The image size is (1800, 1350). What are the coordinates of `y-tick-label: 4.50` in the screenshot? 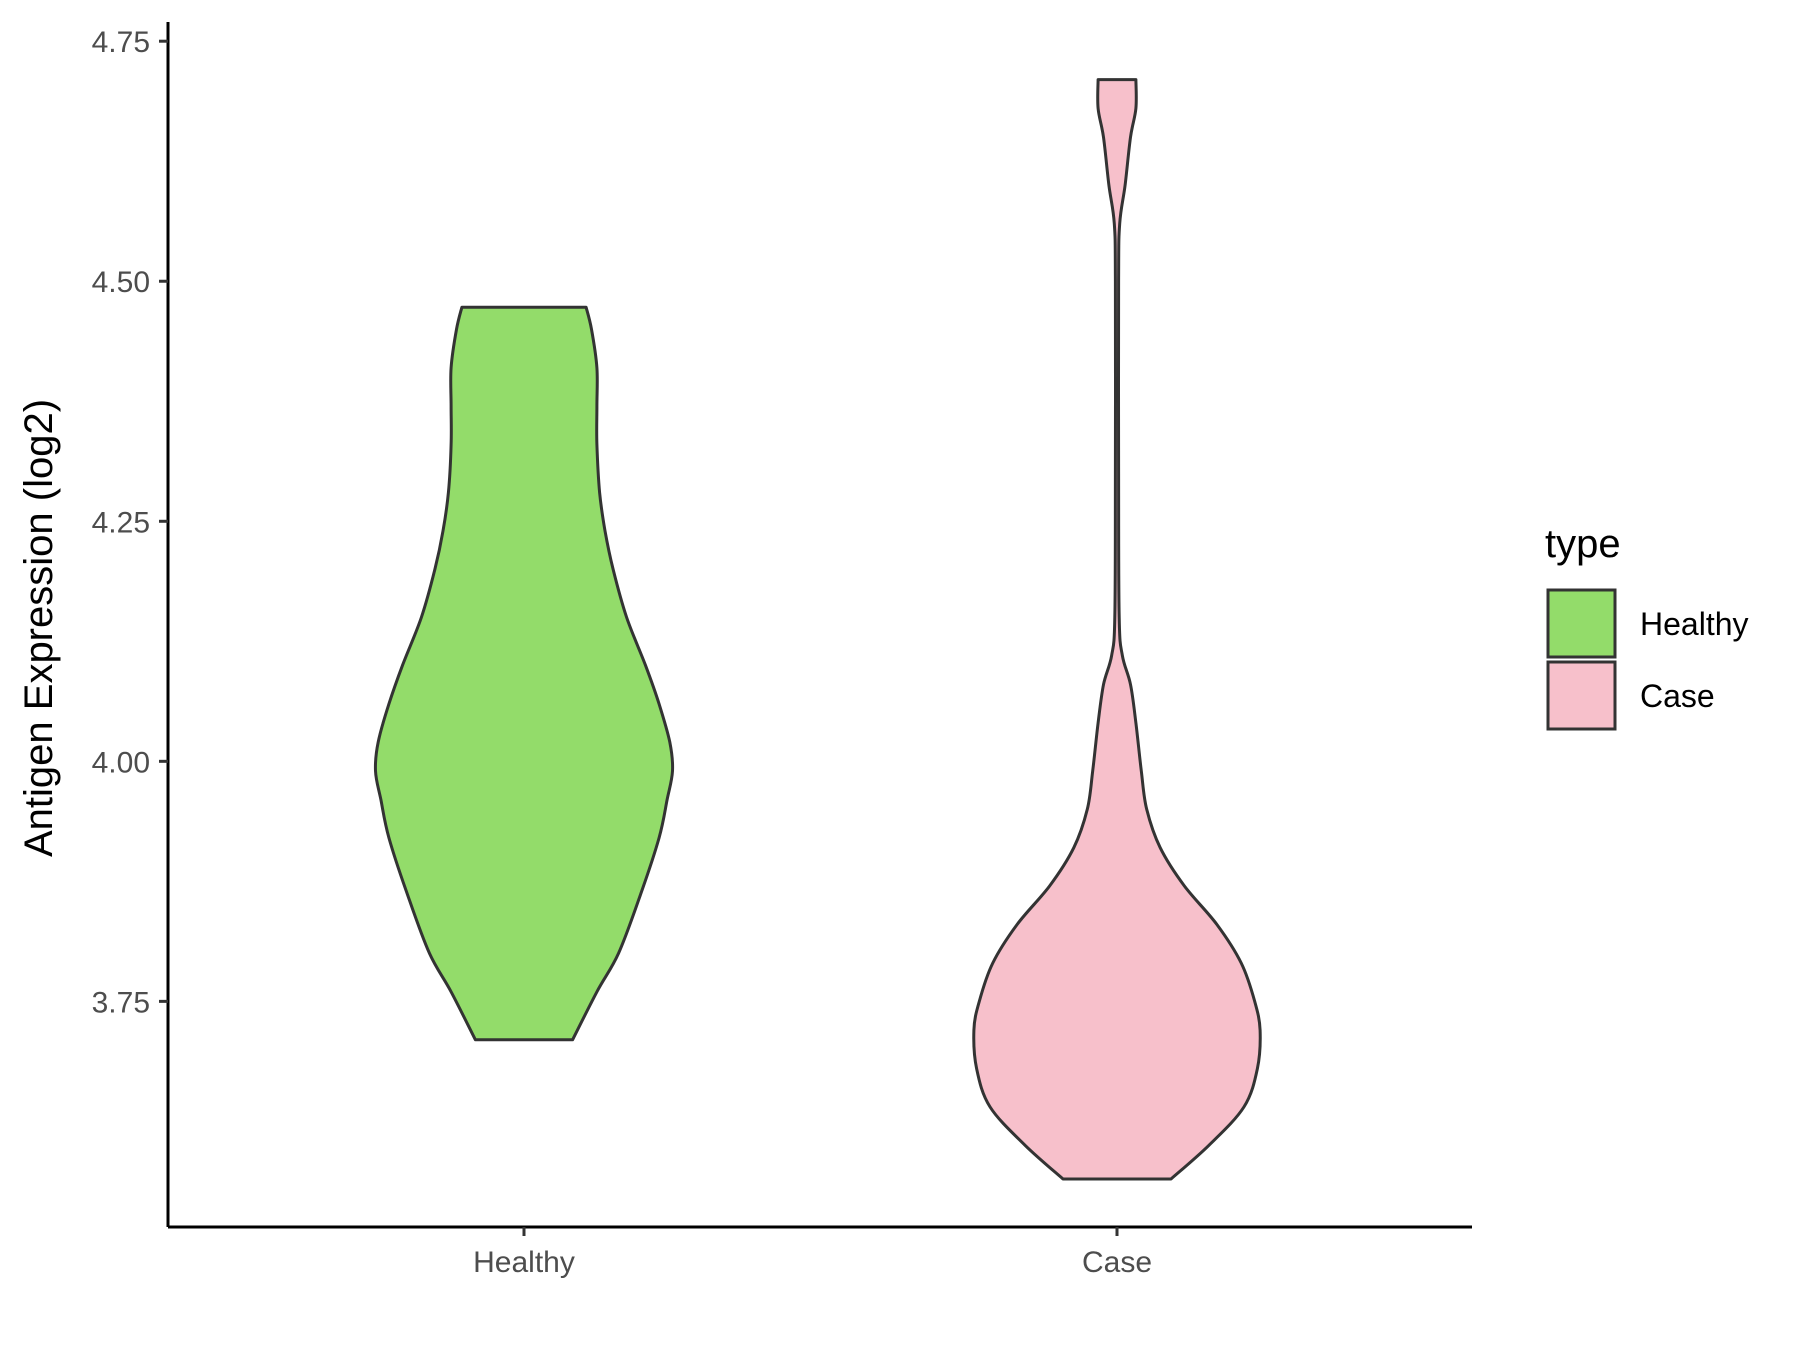 It's located at (121, 282).